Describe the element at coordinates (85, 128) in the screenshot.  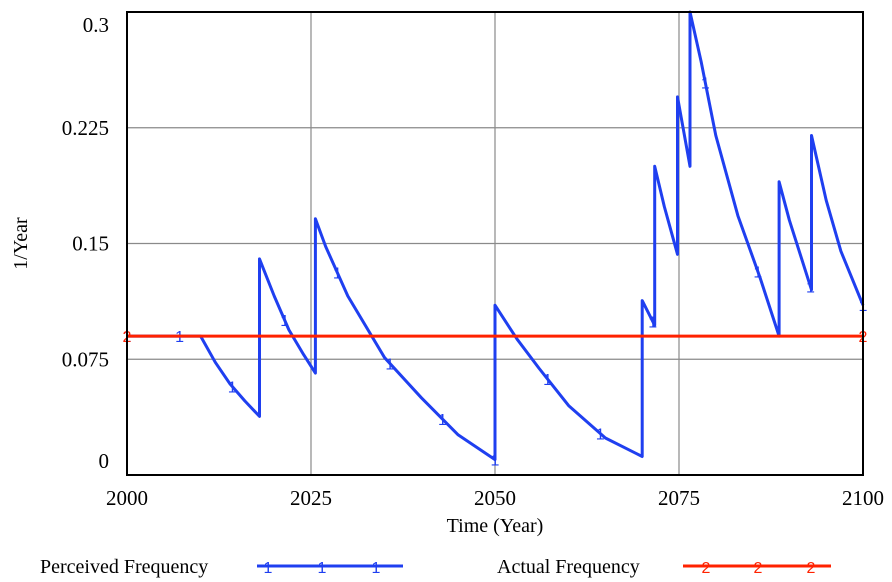
I see `y-tick-label: 0.225` at that location.